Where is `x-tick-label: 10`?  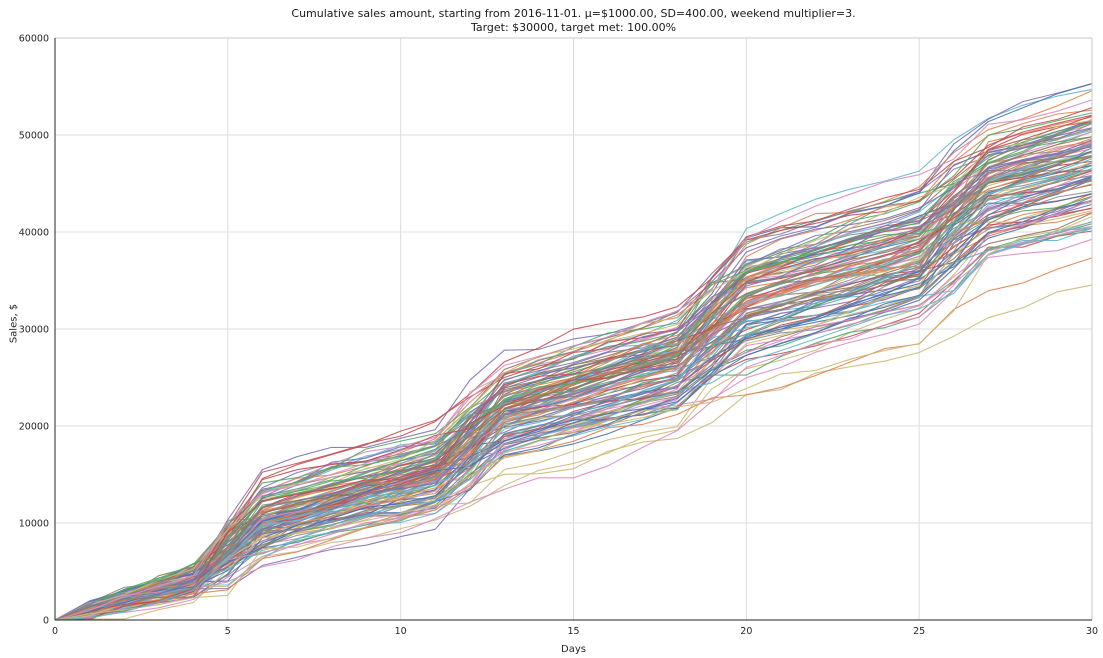 x-tick-label: 10 is located at coordinates (401, 631).